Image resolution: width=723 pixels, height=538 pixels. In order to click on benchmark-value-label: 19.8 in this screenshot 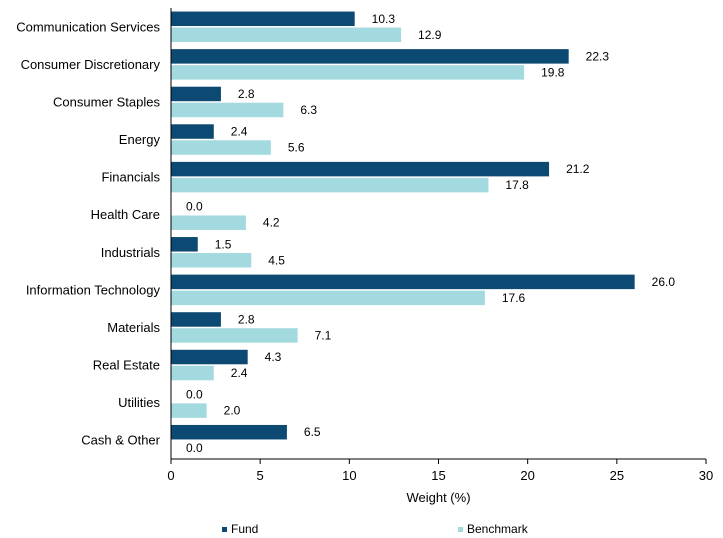, I will do `click(553, 72)`.